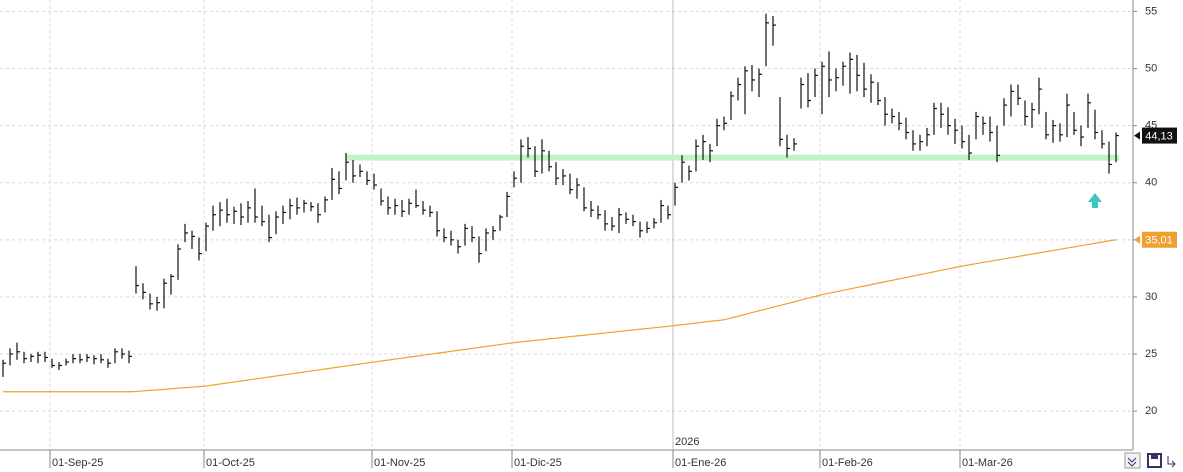 Image resolution: width=1183 pixels, height=472 pixels. I want to click on y-tick-label: 25, so click(1151, 354).